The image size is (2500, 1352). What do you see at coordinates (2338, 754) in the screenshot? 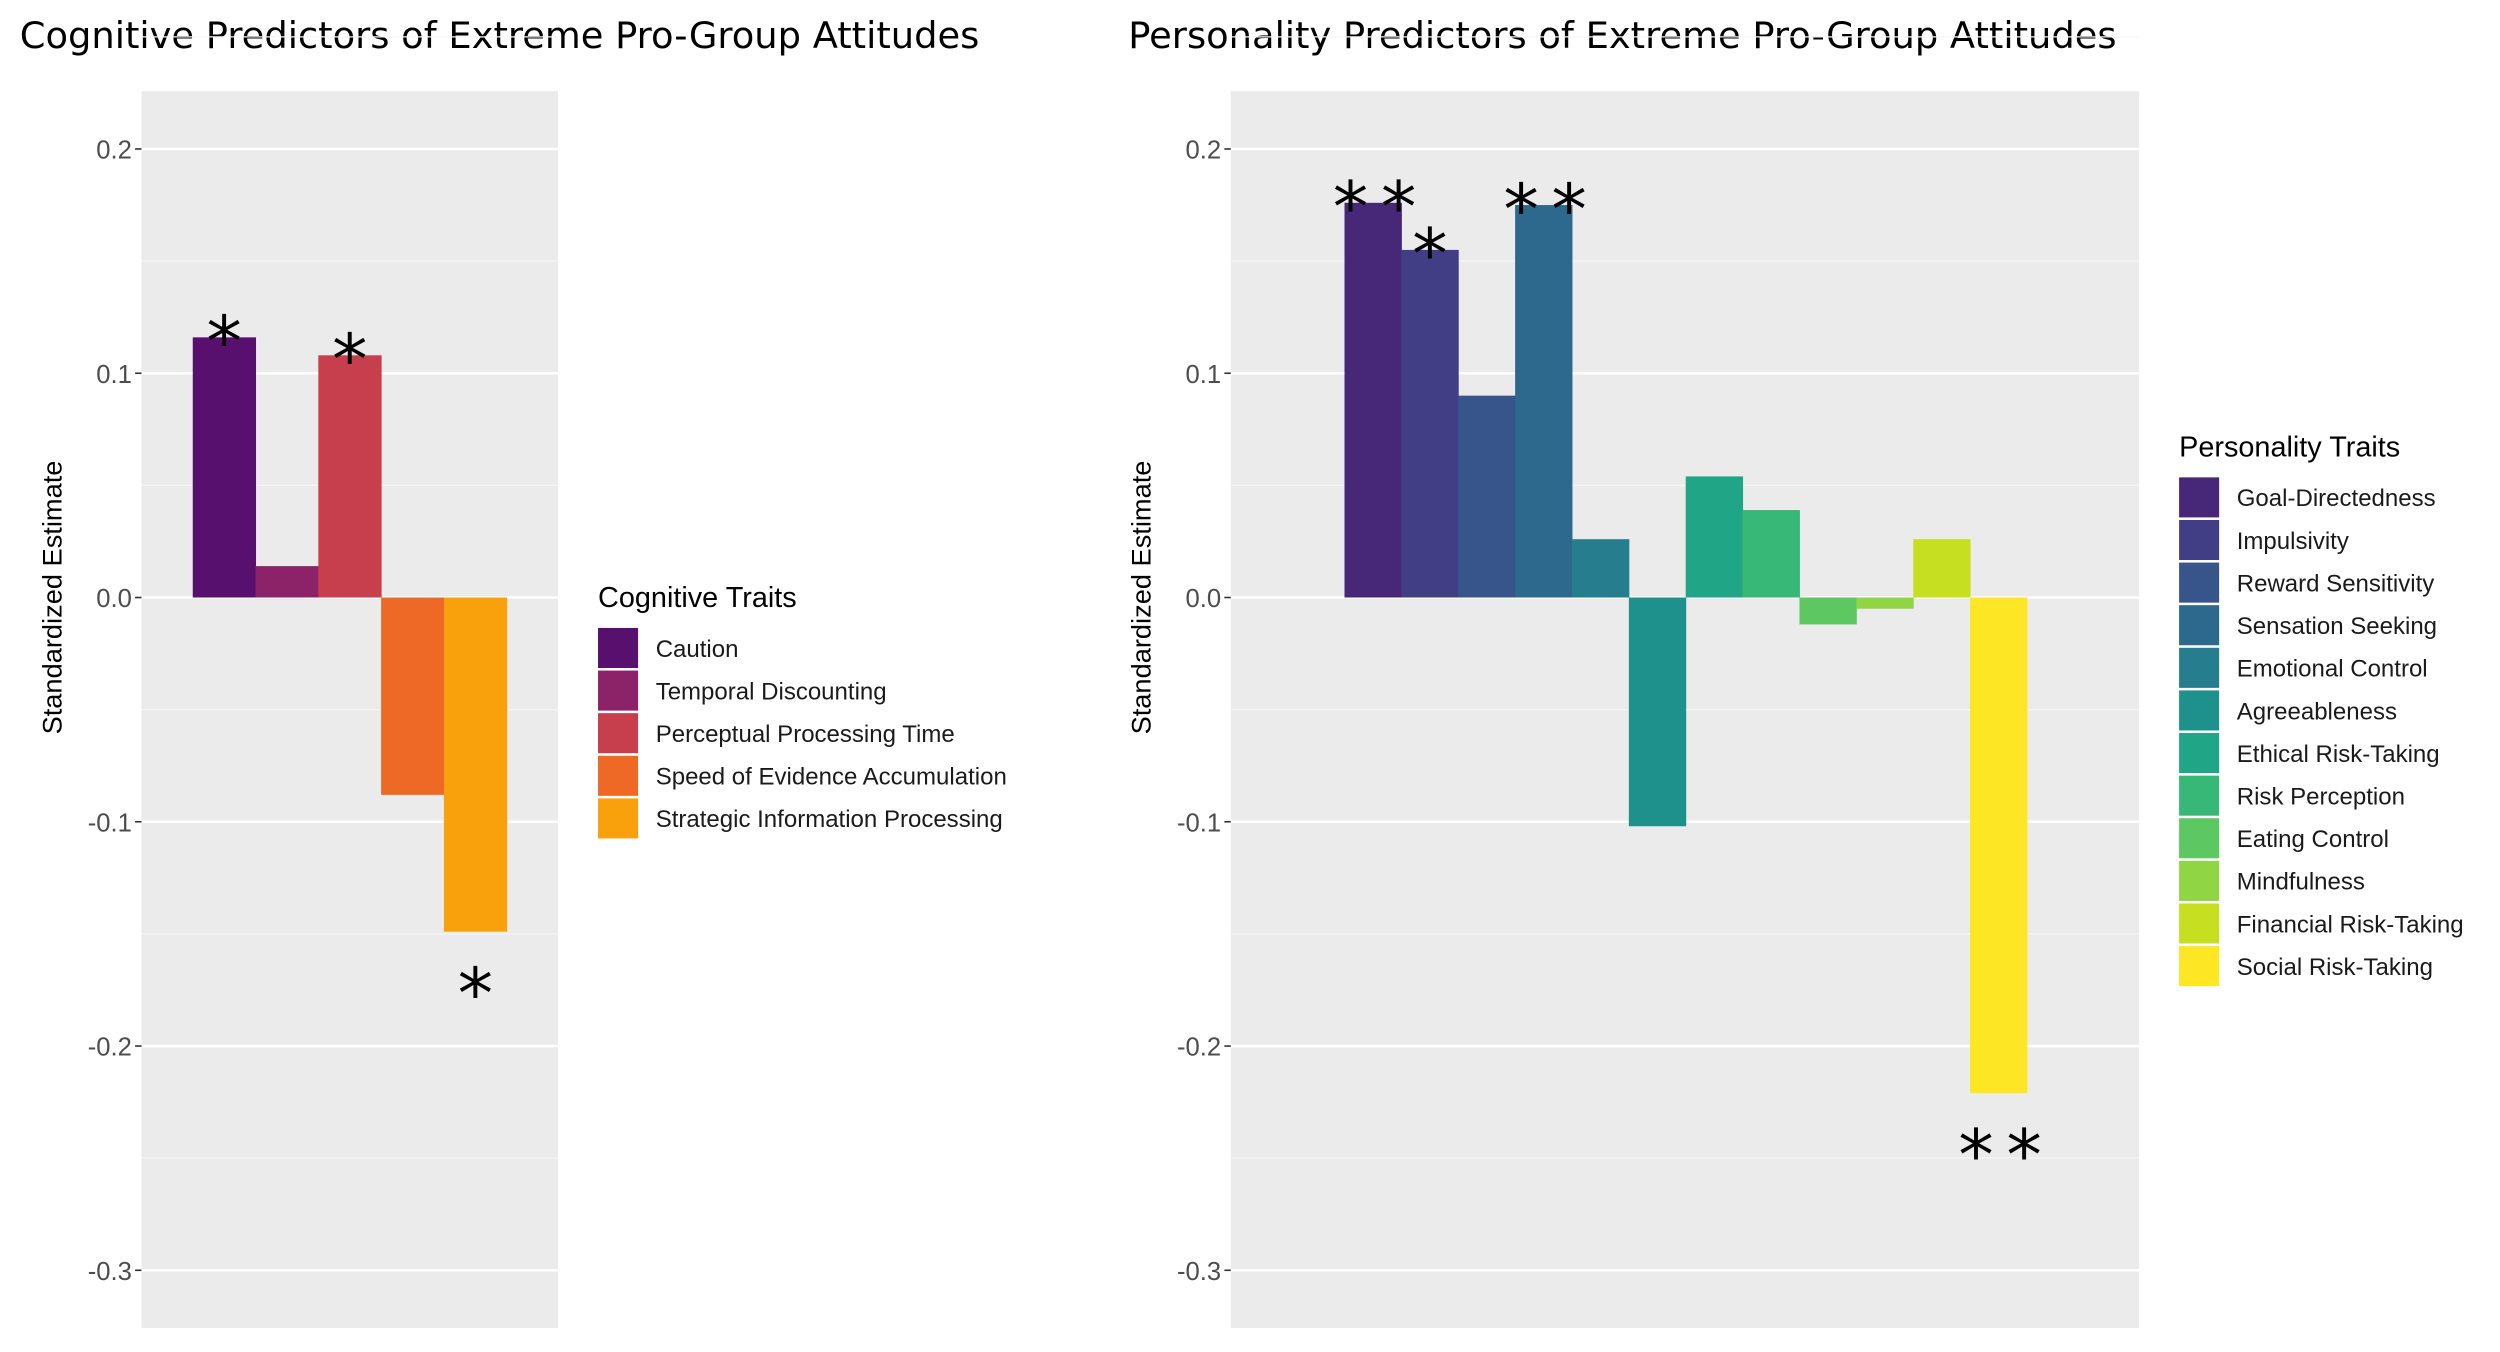
I see `legend-label: Ethical Risk-Taking` at bounding box center [2338, 754].